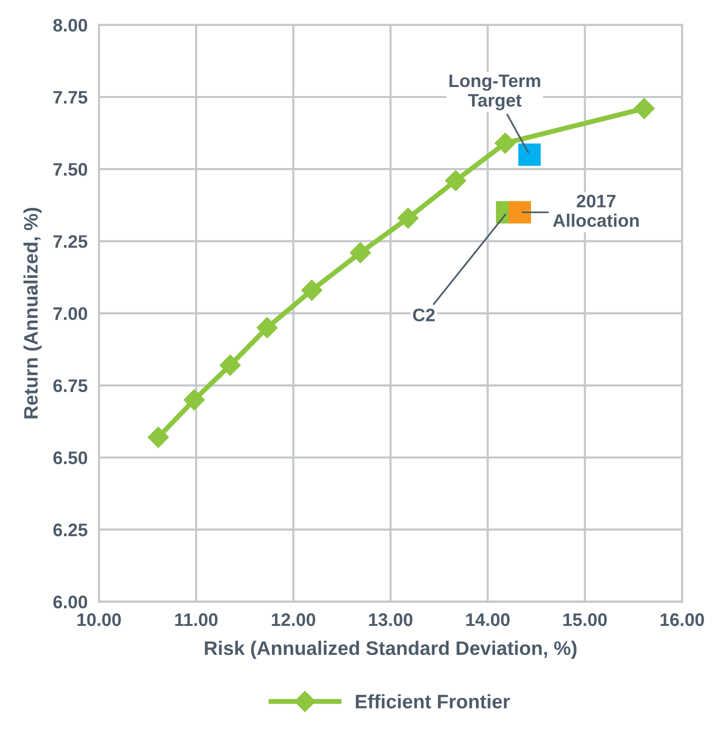  Describe the element at coordinates (390, 649) in the screenshot. I see `x-axis-title: Risk (Annualized Standard Deviation, %)` at that location.